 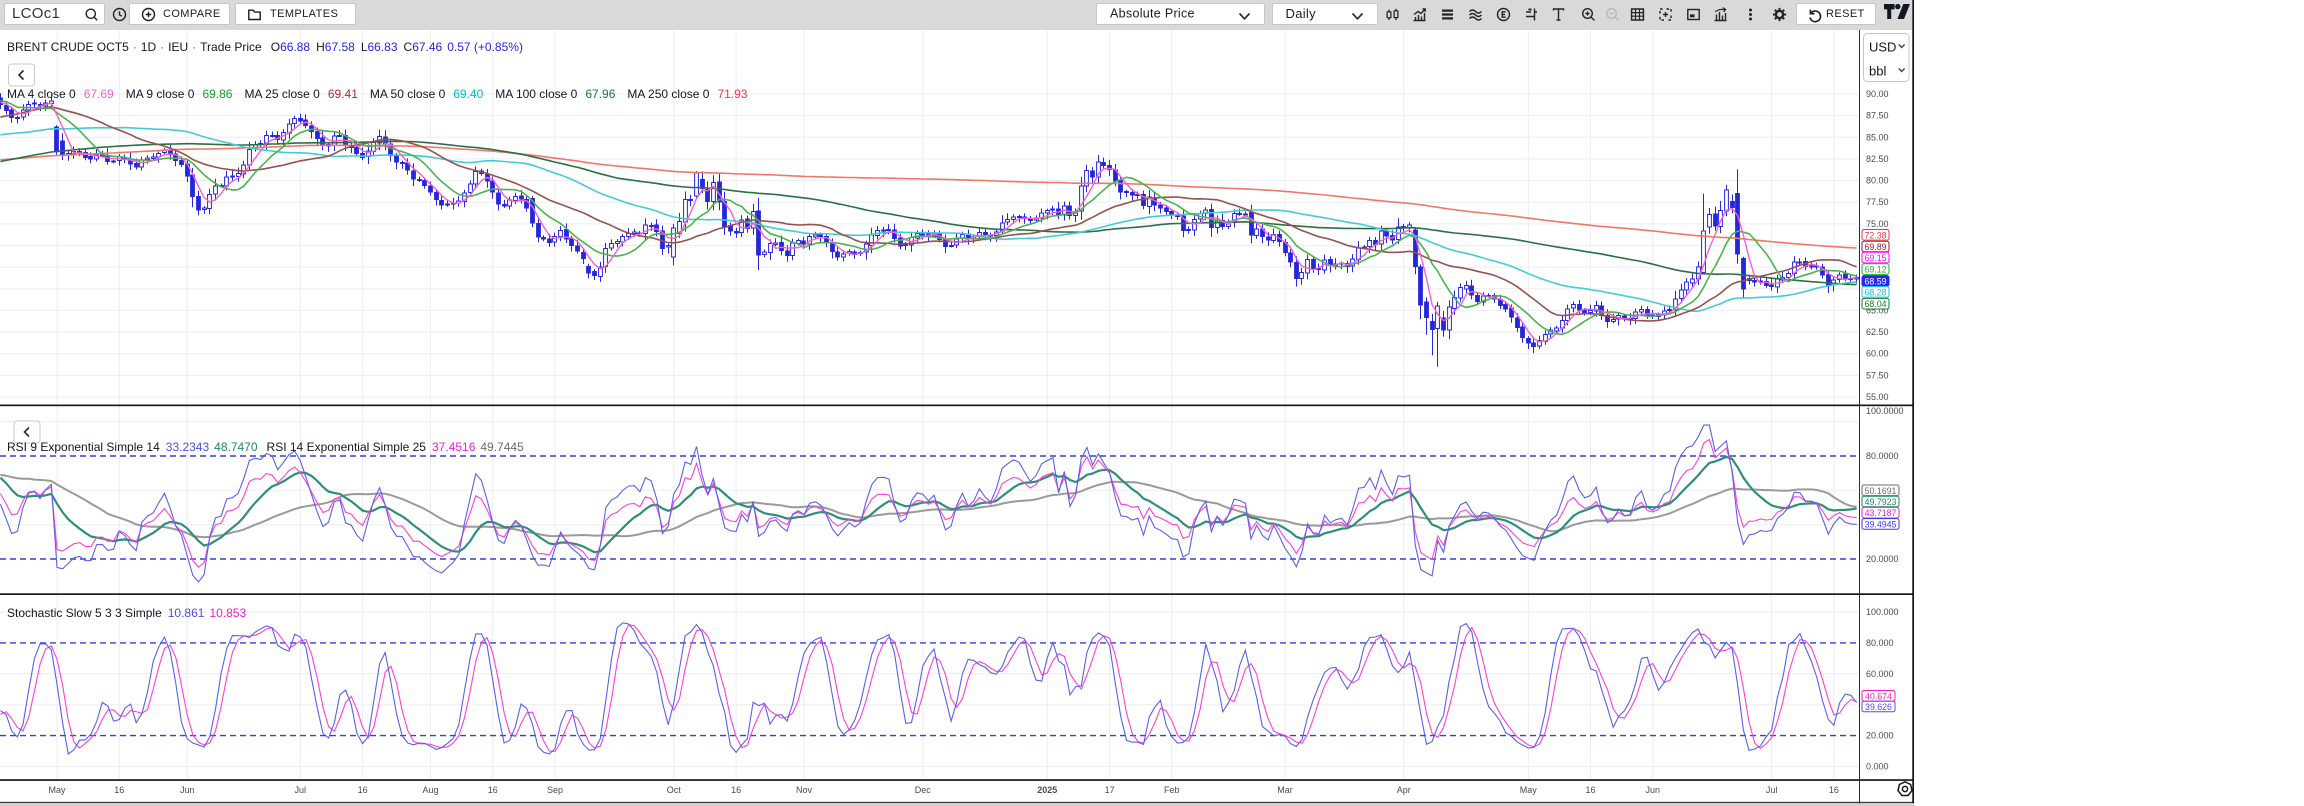 What do you see at coordinates (1110, 790) in the screenshot?
I see `svg-text: 17` at bounding box center [1110, 790].